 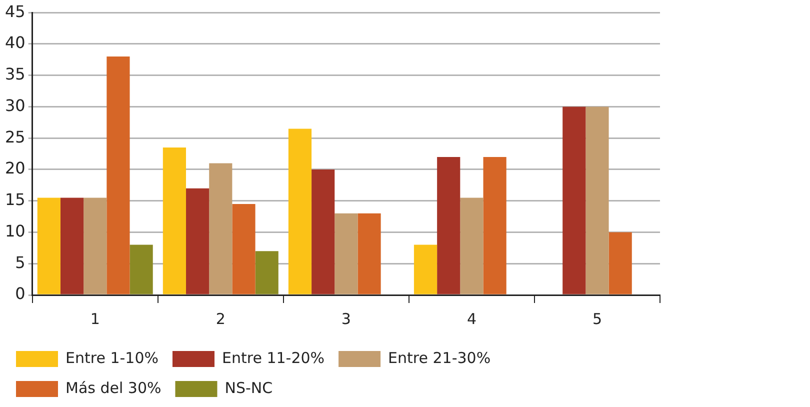 What do you see at coordinates (114, 387) in the screenshot?
I see `legend-label: Más del 30%` at bounding box center [114, 387].